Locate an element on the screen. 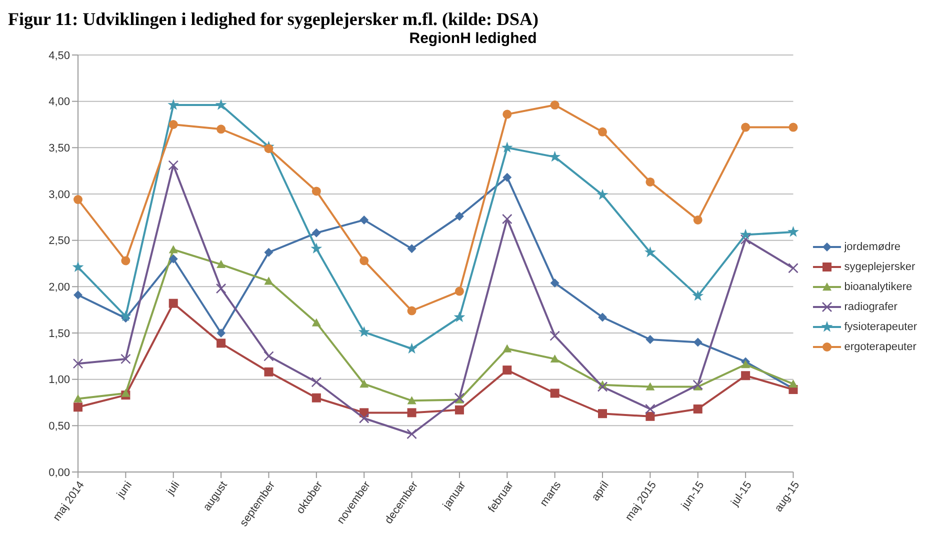 Image resolution: width=935 pixels, height=560 pixels. chart-subtitle: Figur 11: Udviklingen i ledighed for sygeplejersker m.fl. (kilde: DSA) is located at coordinates (274, 19).